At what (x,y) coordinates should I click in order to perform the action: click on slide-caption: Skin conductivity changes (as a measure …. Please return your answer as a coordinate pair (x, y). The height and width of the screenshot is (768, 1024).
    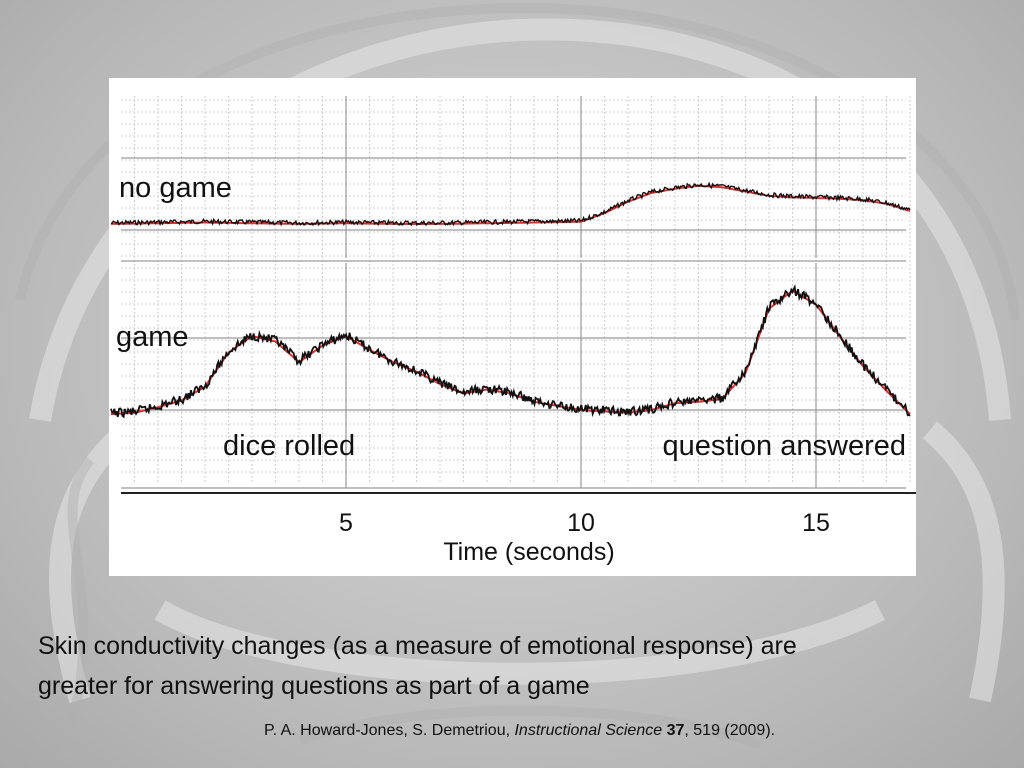
    Looking at the image, I should click on (518, 666).